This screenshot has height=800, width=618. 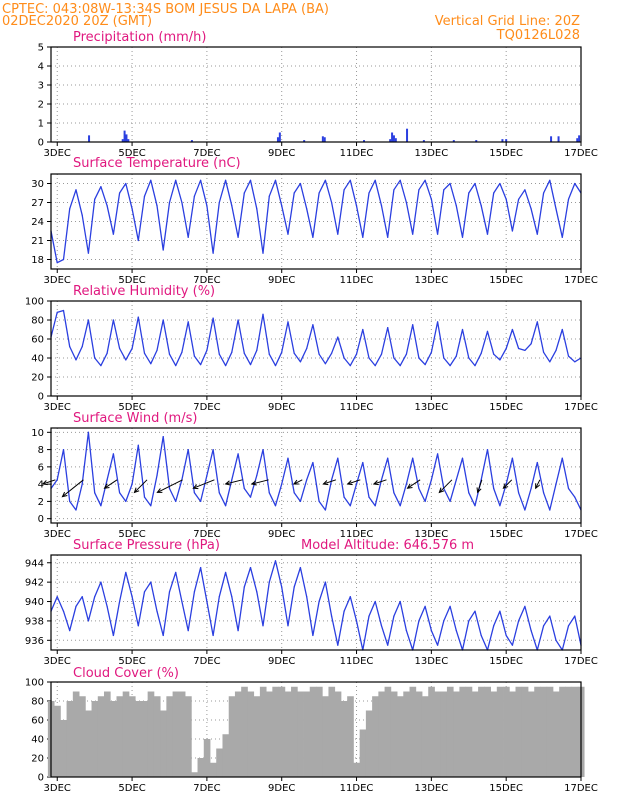 I want to click on humidity-xtick-label: 15DEC, so click(x=506, y=407).